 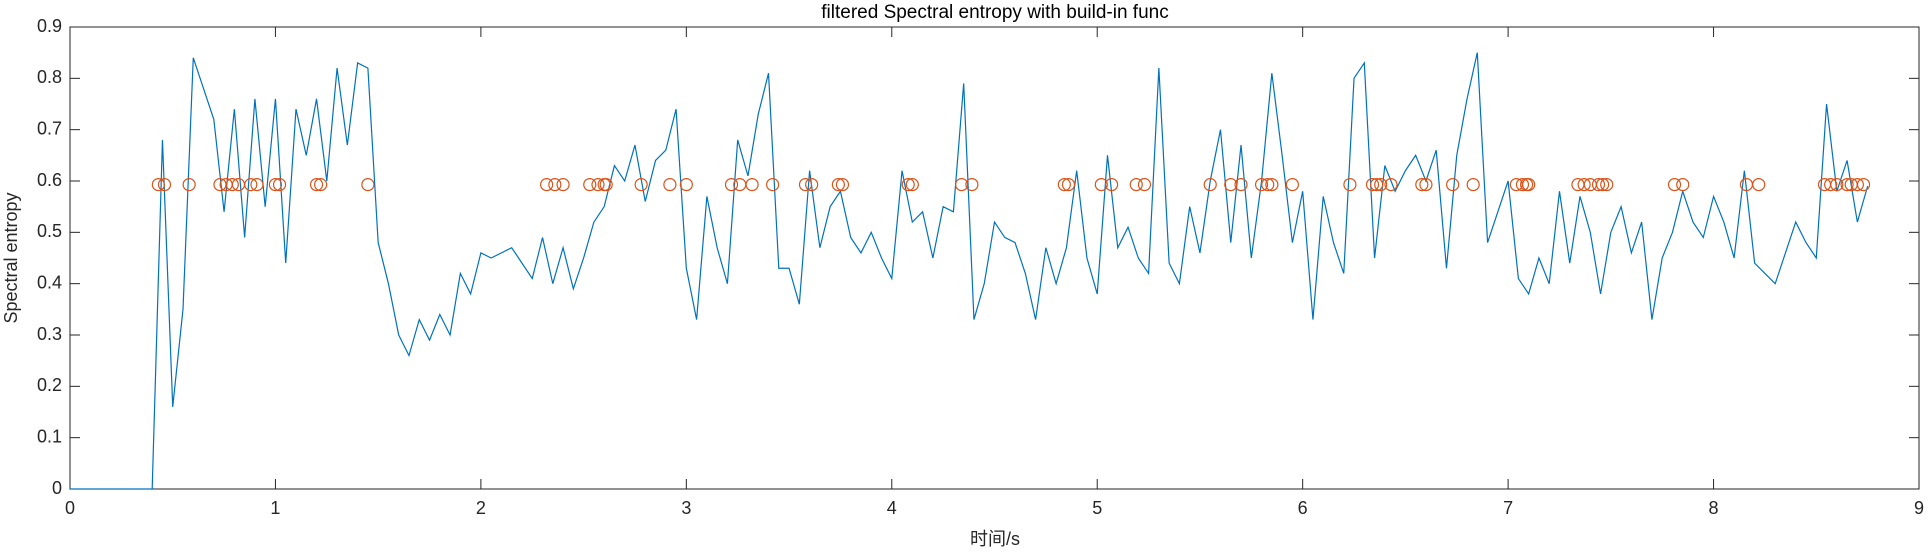 I want to click on x-tick-label: 3, so click(x=686, y=508).